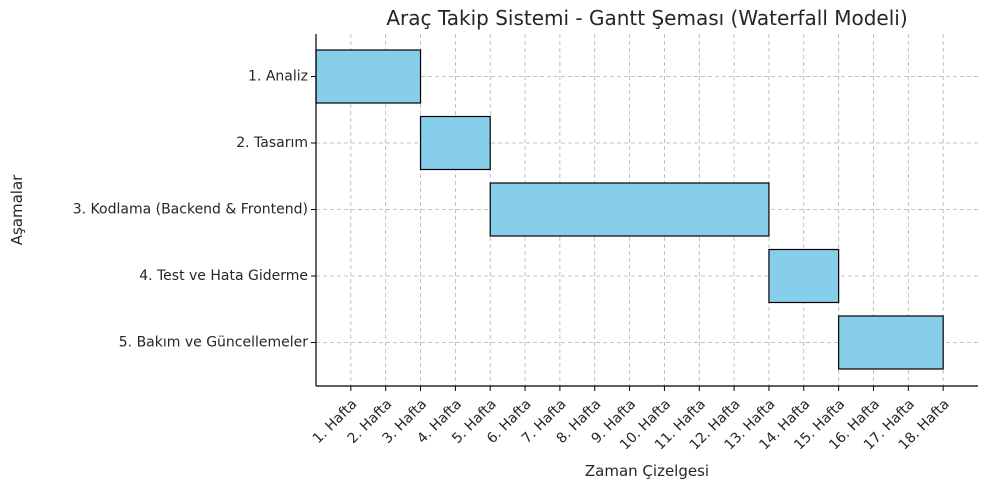  I want to click on task-label: 4. Test ve Hata Giderme, so click(223, 276).